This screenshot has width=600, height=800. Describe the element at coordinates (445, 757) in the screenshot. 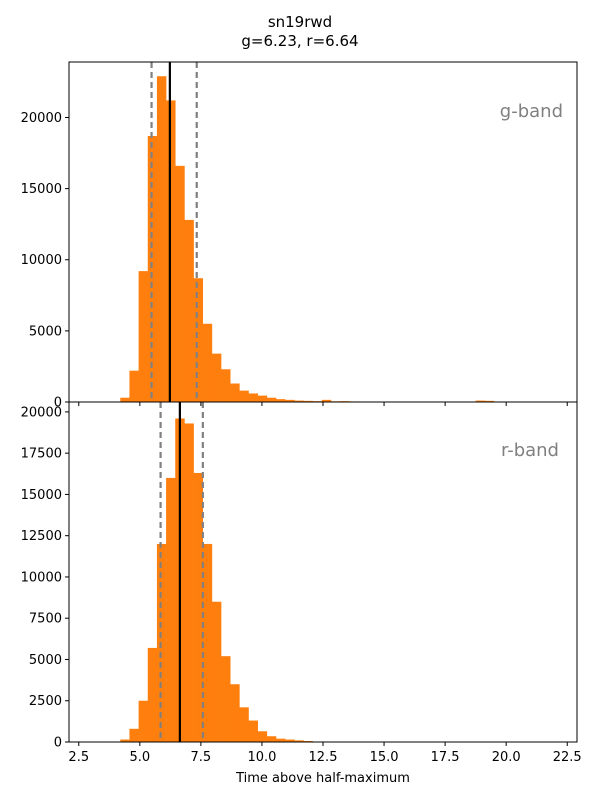

I see `x-tick-label: 17.5` at that location.